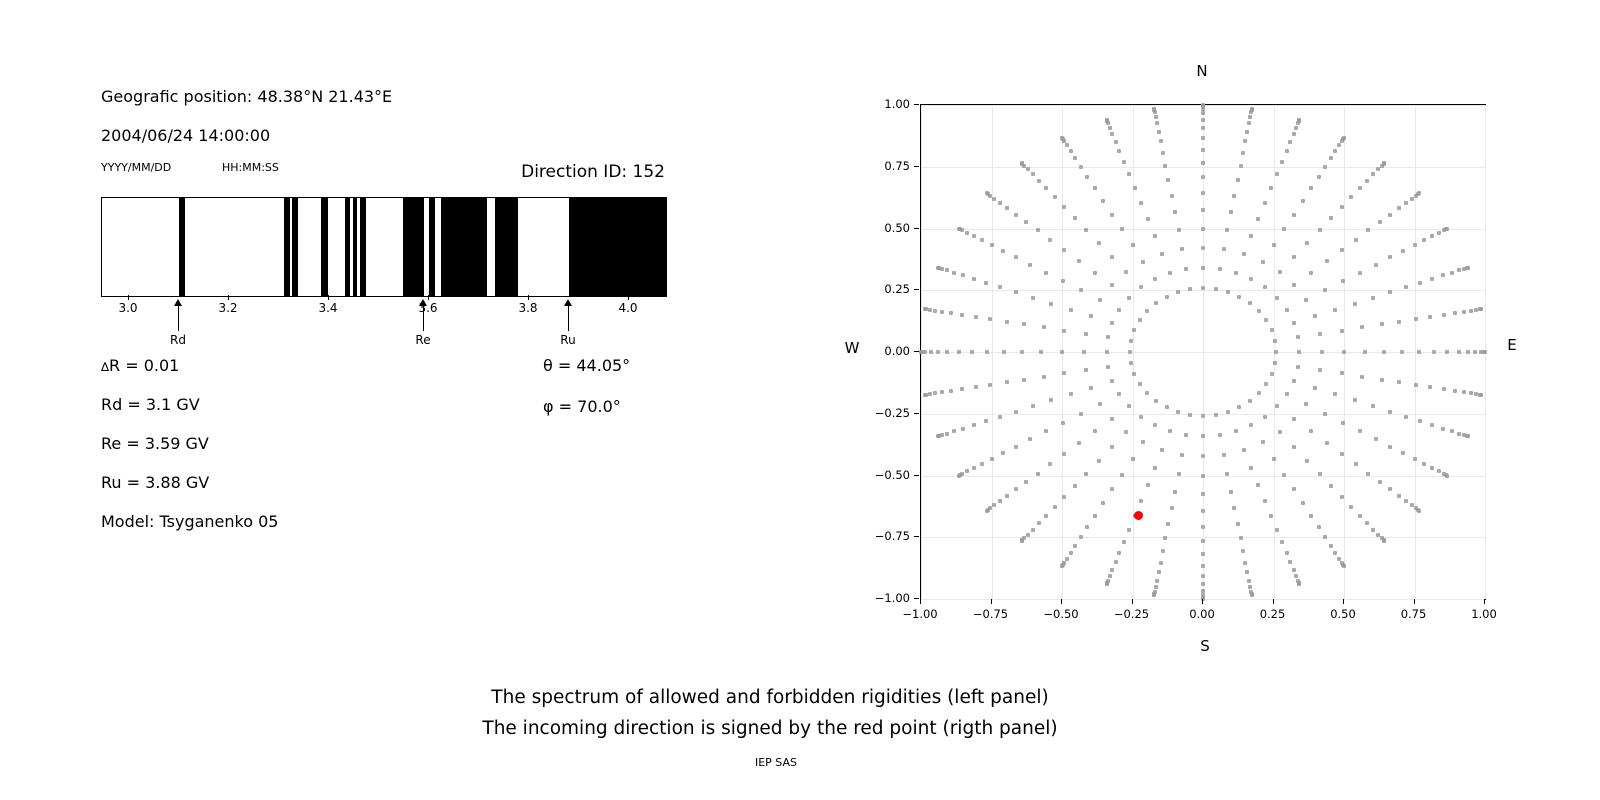 This screenshot has width=1600, height=800. I want to click on x-tick, so click(128, 297).